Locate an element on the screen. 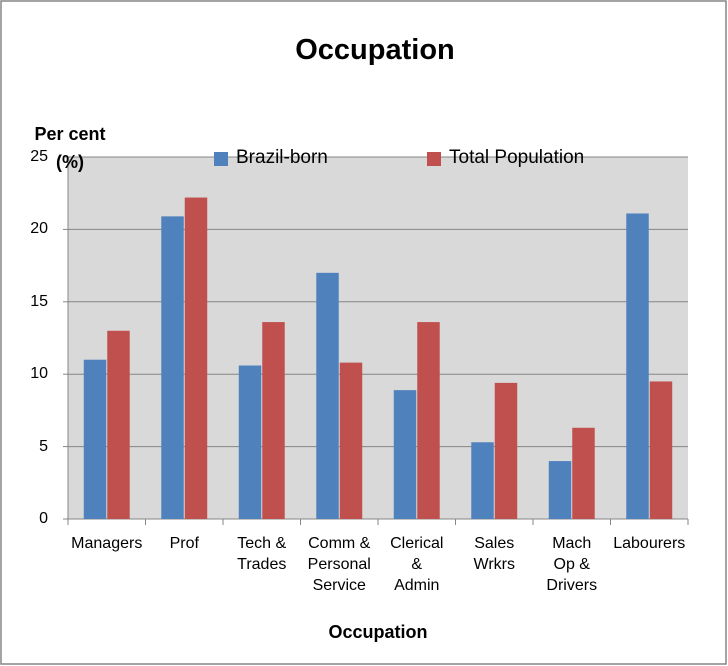 This screenshot has height=666, width=728. chart-title: Occupation is located at coordinates (375, 50).